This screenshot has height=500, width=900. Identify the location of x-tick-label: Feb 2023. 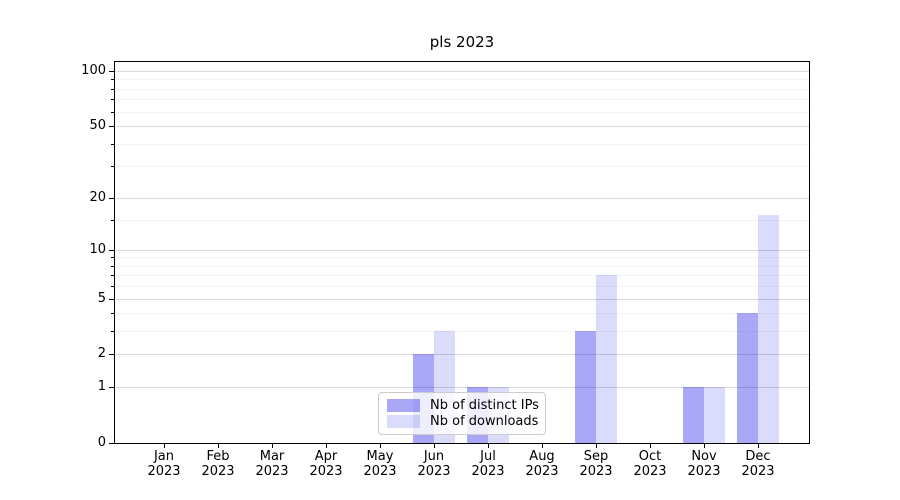
(218, 464).